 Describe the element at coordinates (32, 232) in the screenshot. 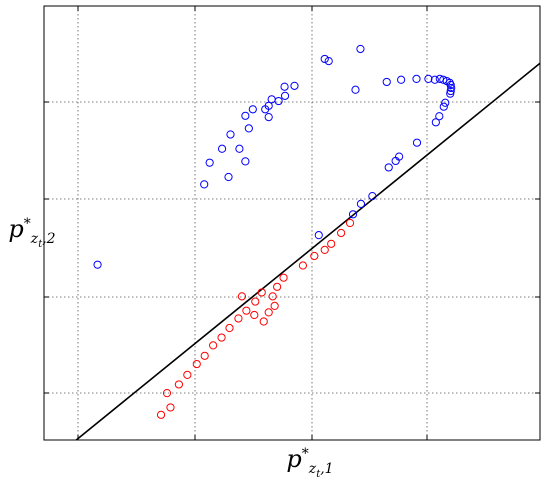

I see `y-axis-label: p*zt,2` at that location.